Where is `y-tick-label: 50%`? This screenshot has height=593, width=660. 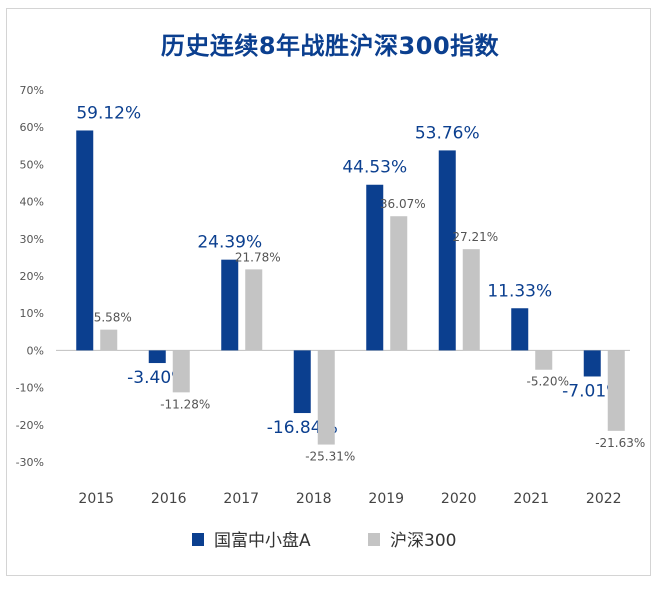
y-tick-label: 50% is located at coordinates (32, 164).